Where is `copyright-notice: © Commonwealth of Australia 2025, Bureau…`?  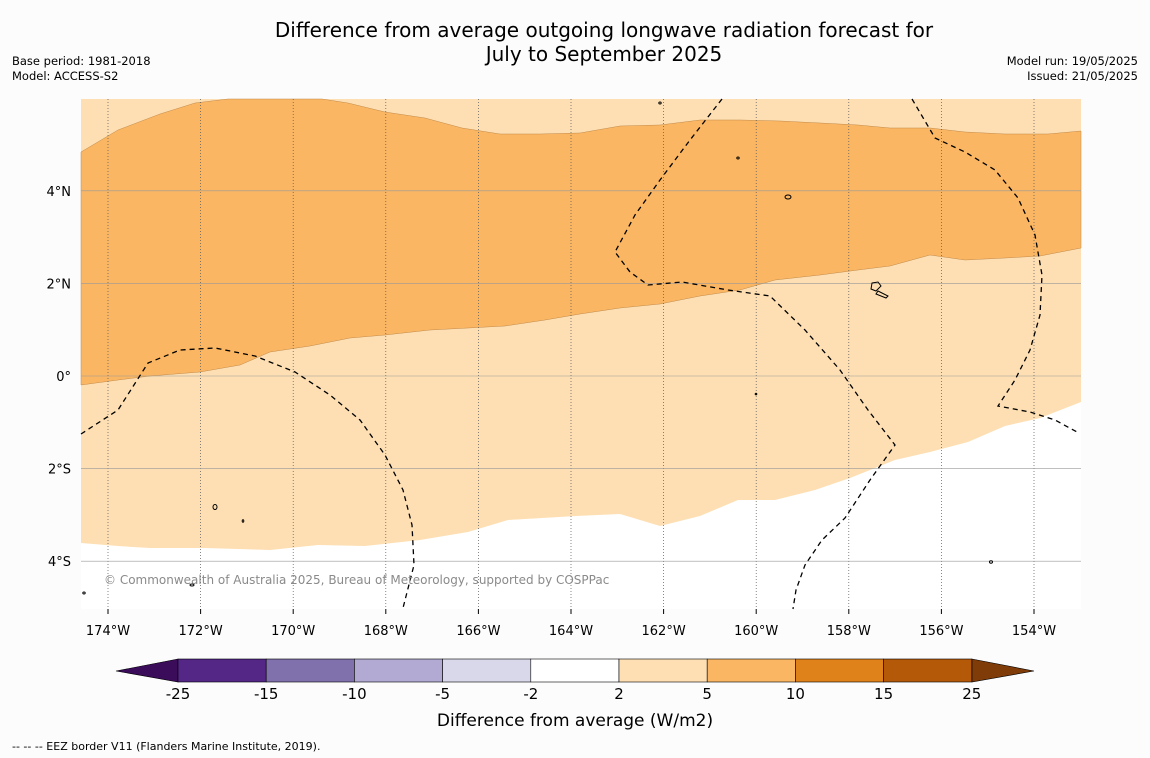 copyright-notice: © Commonwealth of Australia 2025, Bureau… is located at coordinates (356, 580).